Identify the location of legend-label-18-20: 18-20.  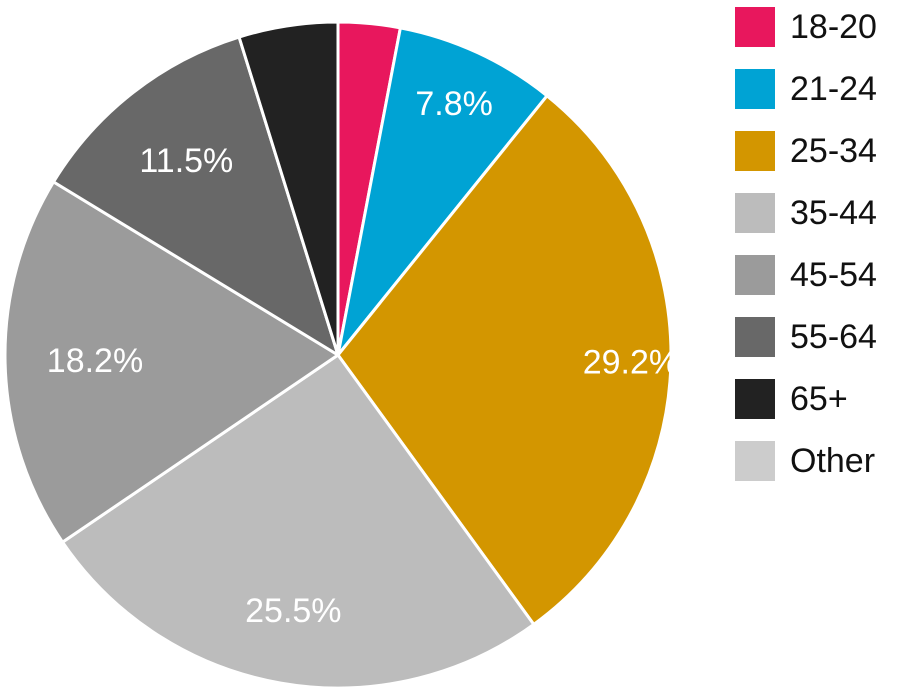
(833, 27).